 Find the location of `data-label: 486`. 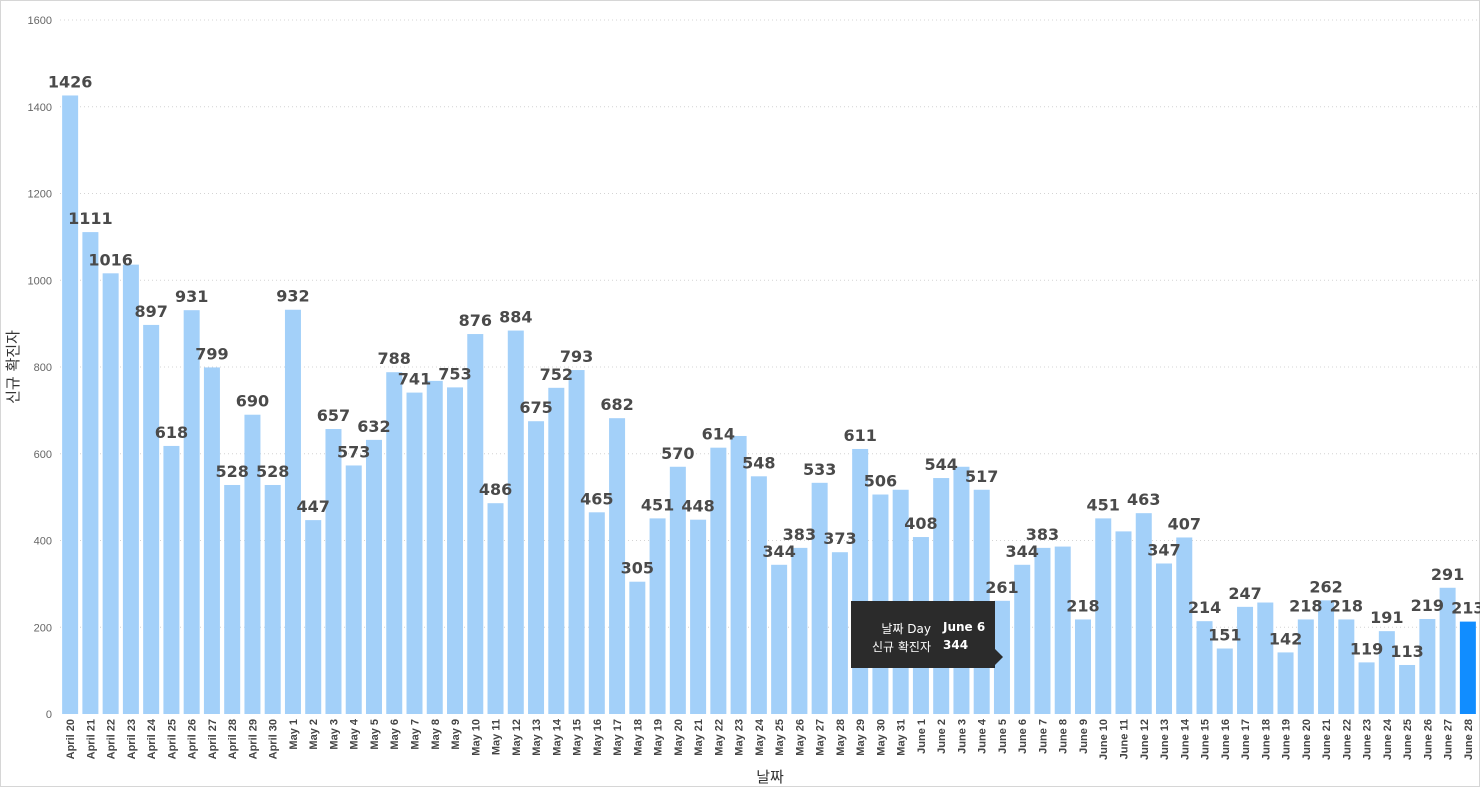

data-label: 486 is located at coordinates (495, 489).